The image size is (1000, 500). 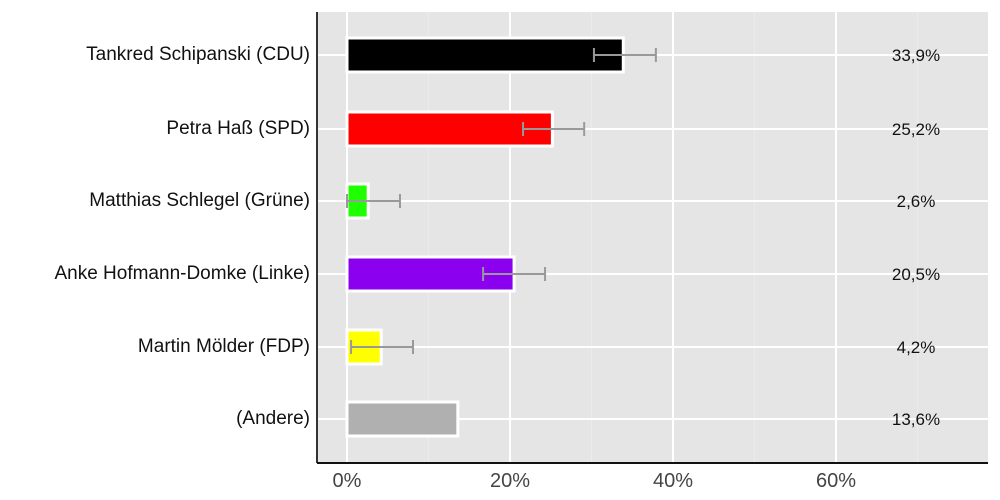 What do you see at coordinates (347, 481) in the screenshot?
I see `x-tick-label: 0%` at bounding box center [347, 481].